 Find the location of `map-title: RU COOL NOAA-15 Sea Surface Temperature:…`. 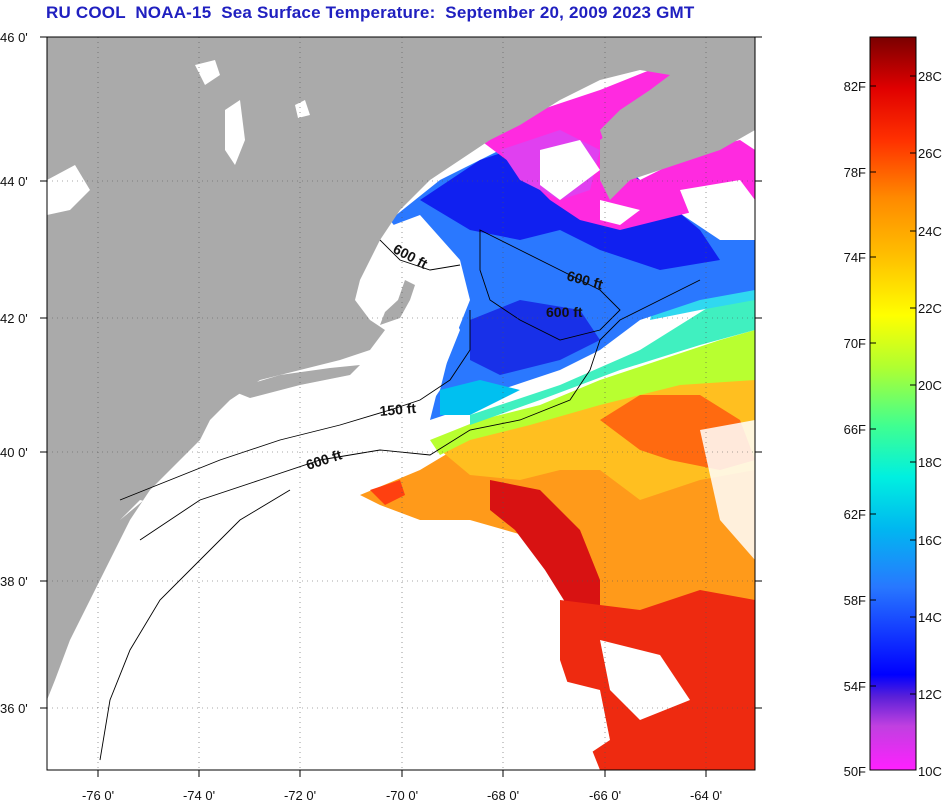

map-title: RU COOL NOAA-15 Sea Surface Temperature:… is located at coordinates (370, 12).